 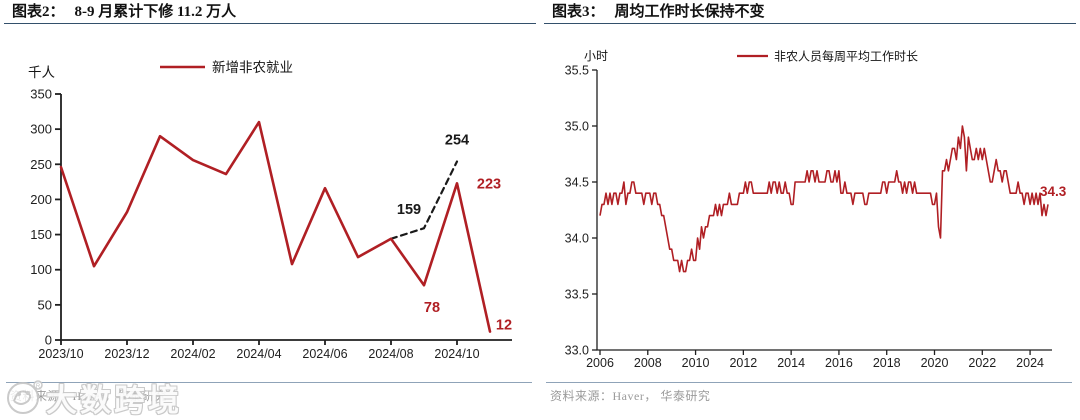 What do you see at coordinates (324, 354) in the screenshot?
I see `figure2-x-tick-label: 2024/06` at bounding box center [324, 354].